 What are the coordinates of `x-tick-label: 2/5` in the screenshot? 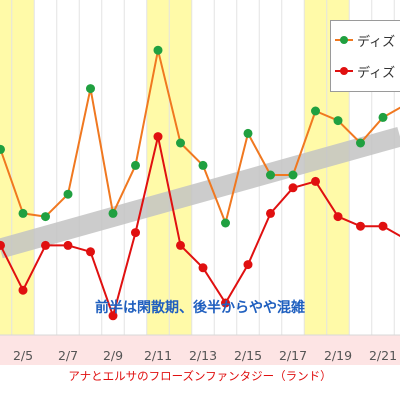 It's located at (23, 355).